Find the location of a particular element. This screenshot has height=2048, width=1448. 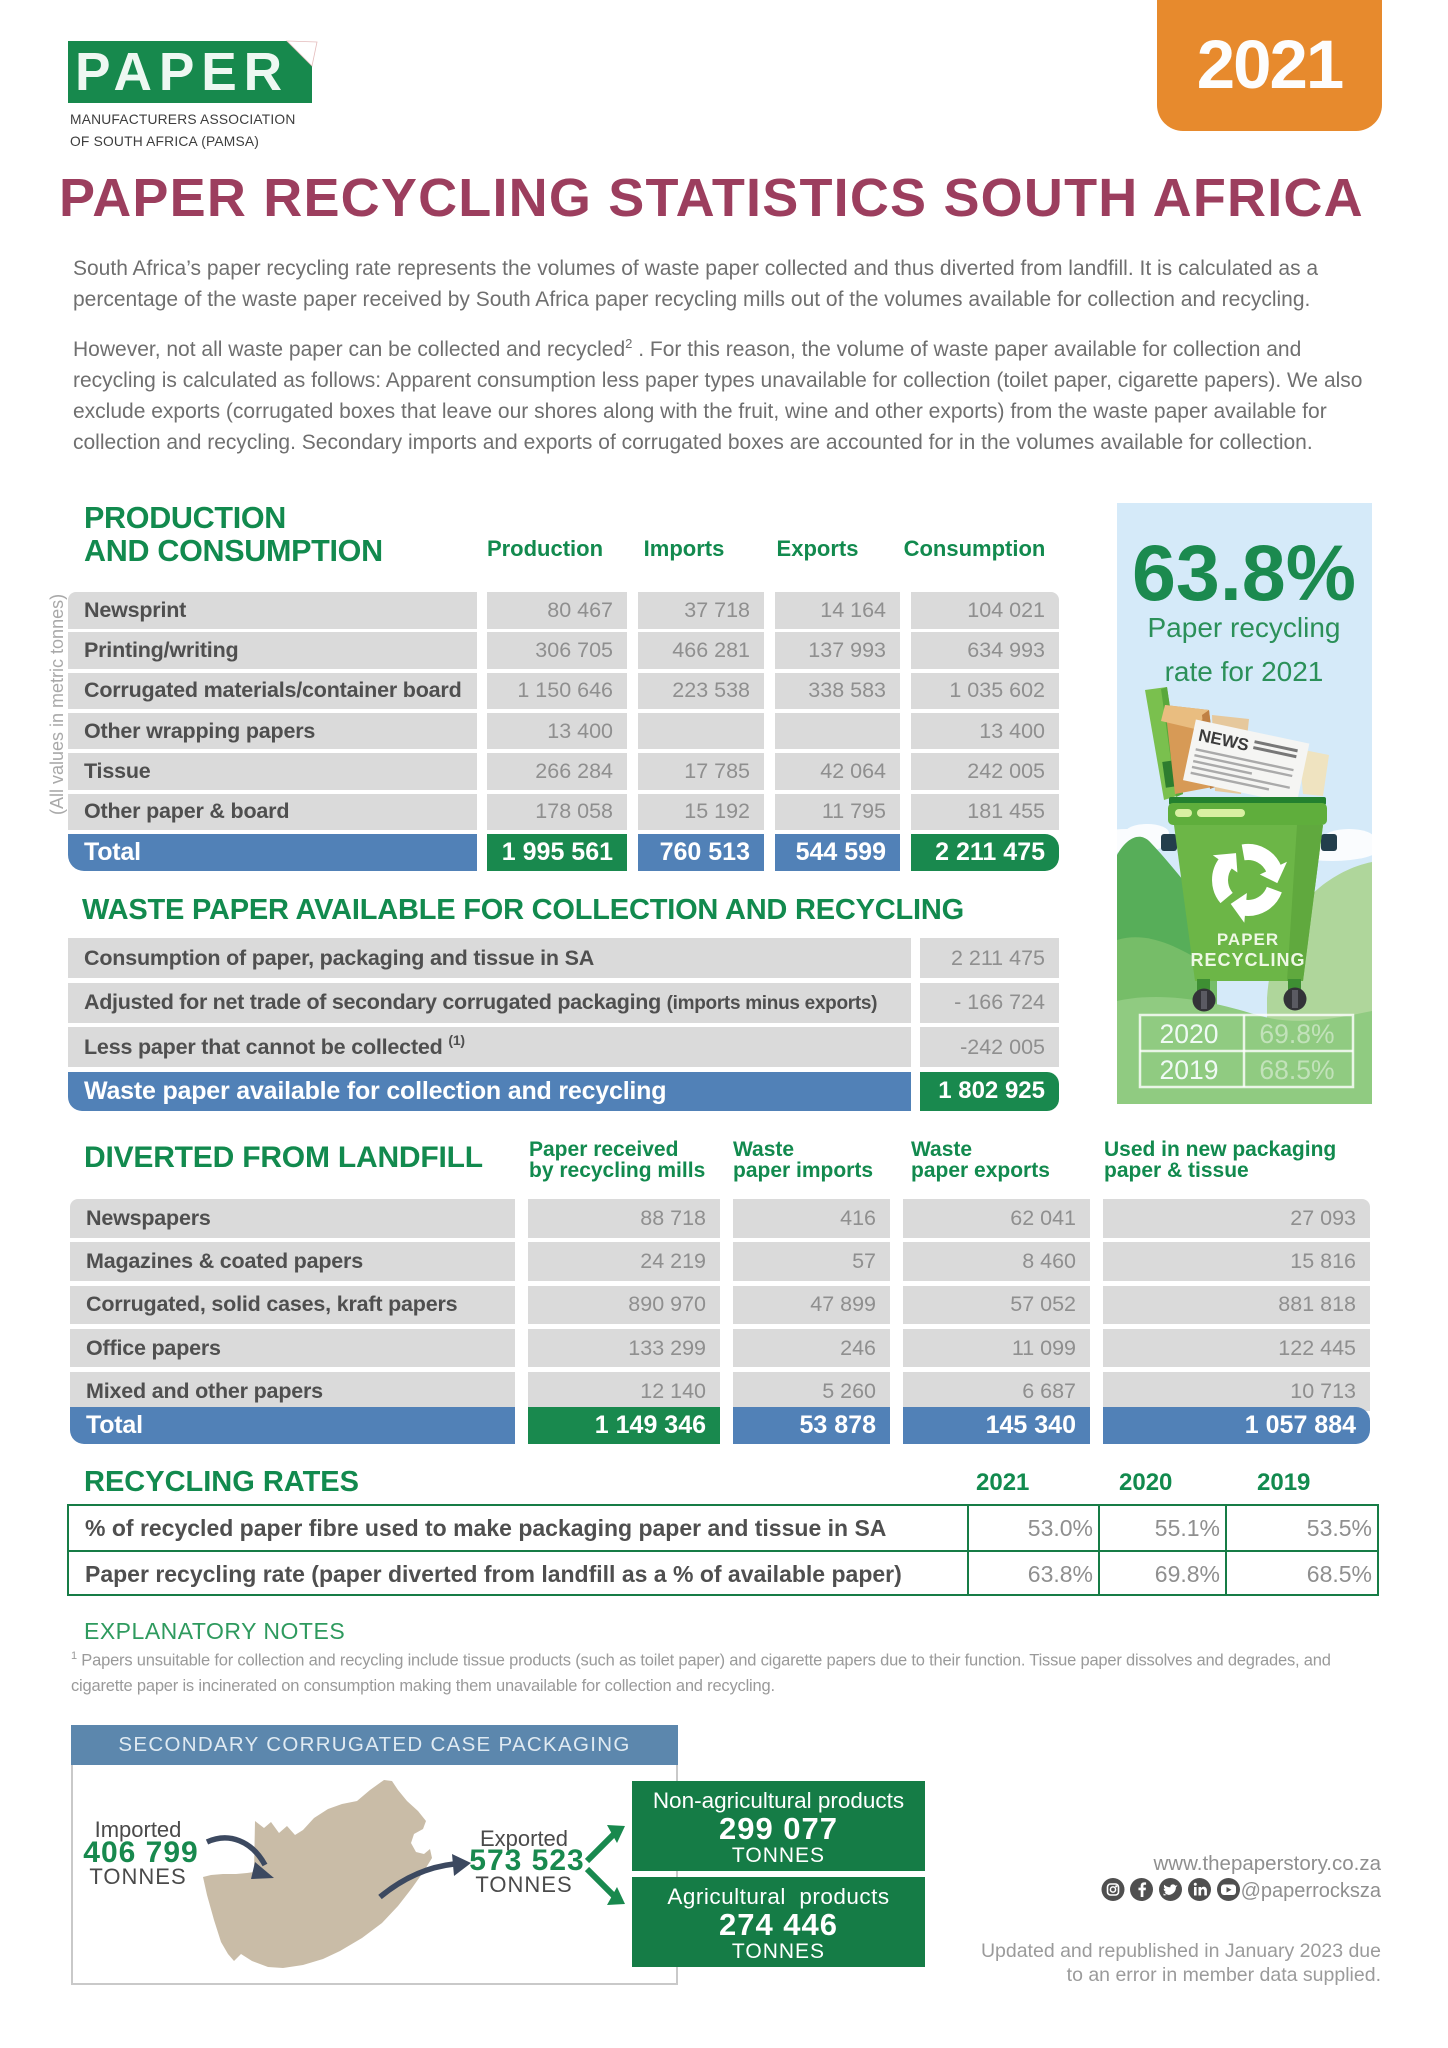

svg-text: 573 523 is located at coordinates (526, 1860).